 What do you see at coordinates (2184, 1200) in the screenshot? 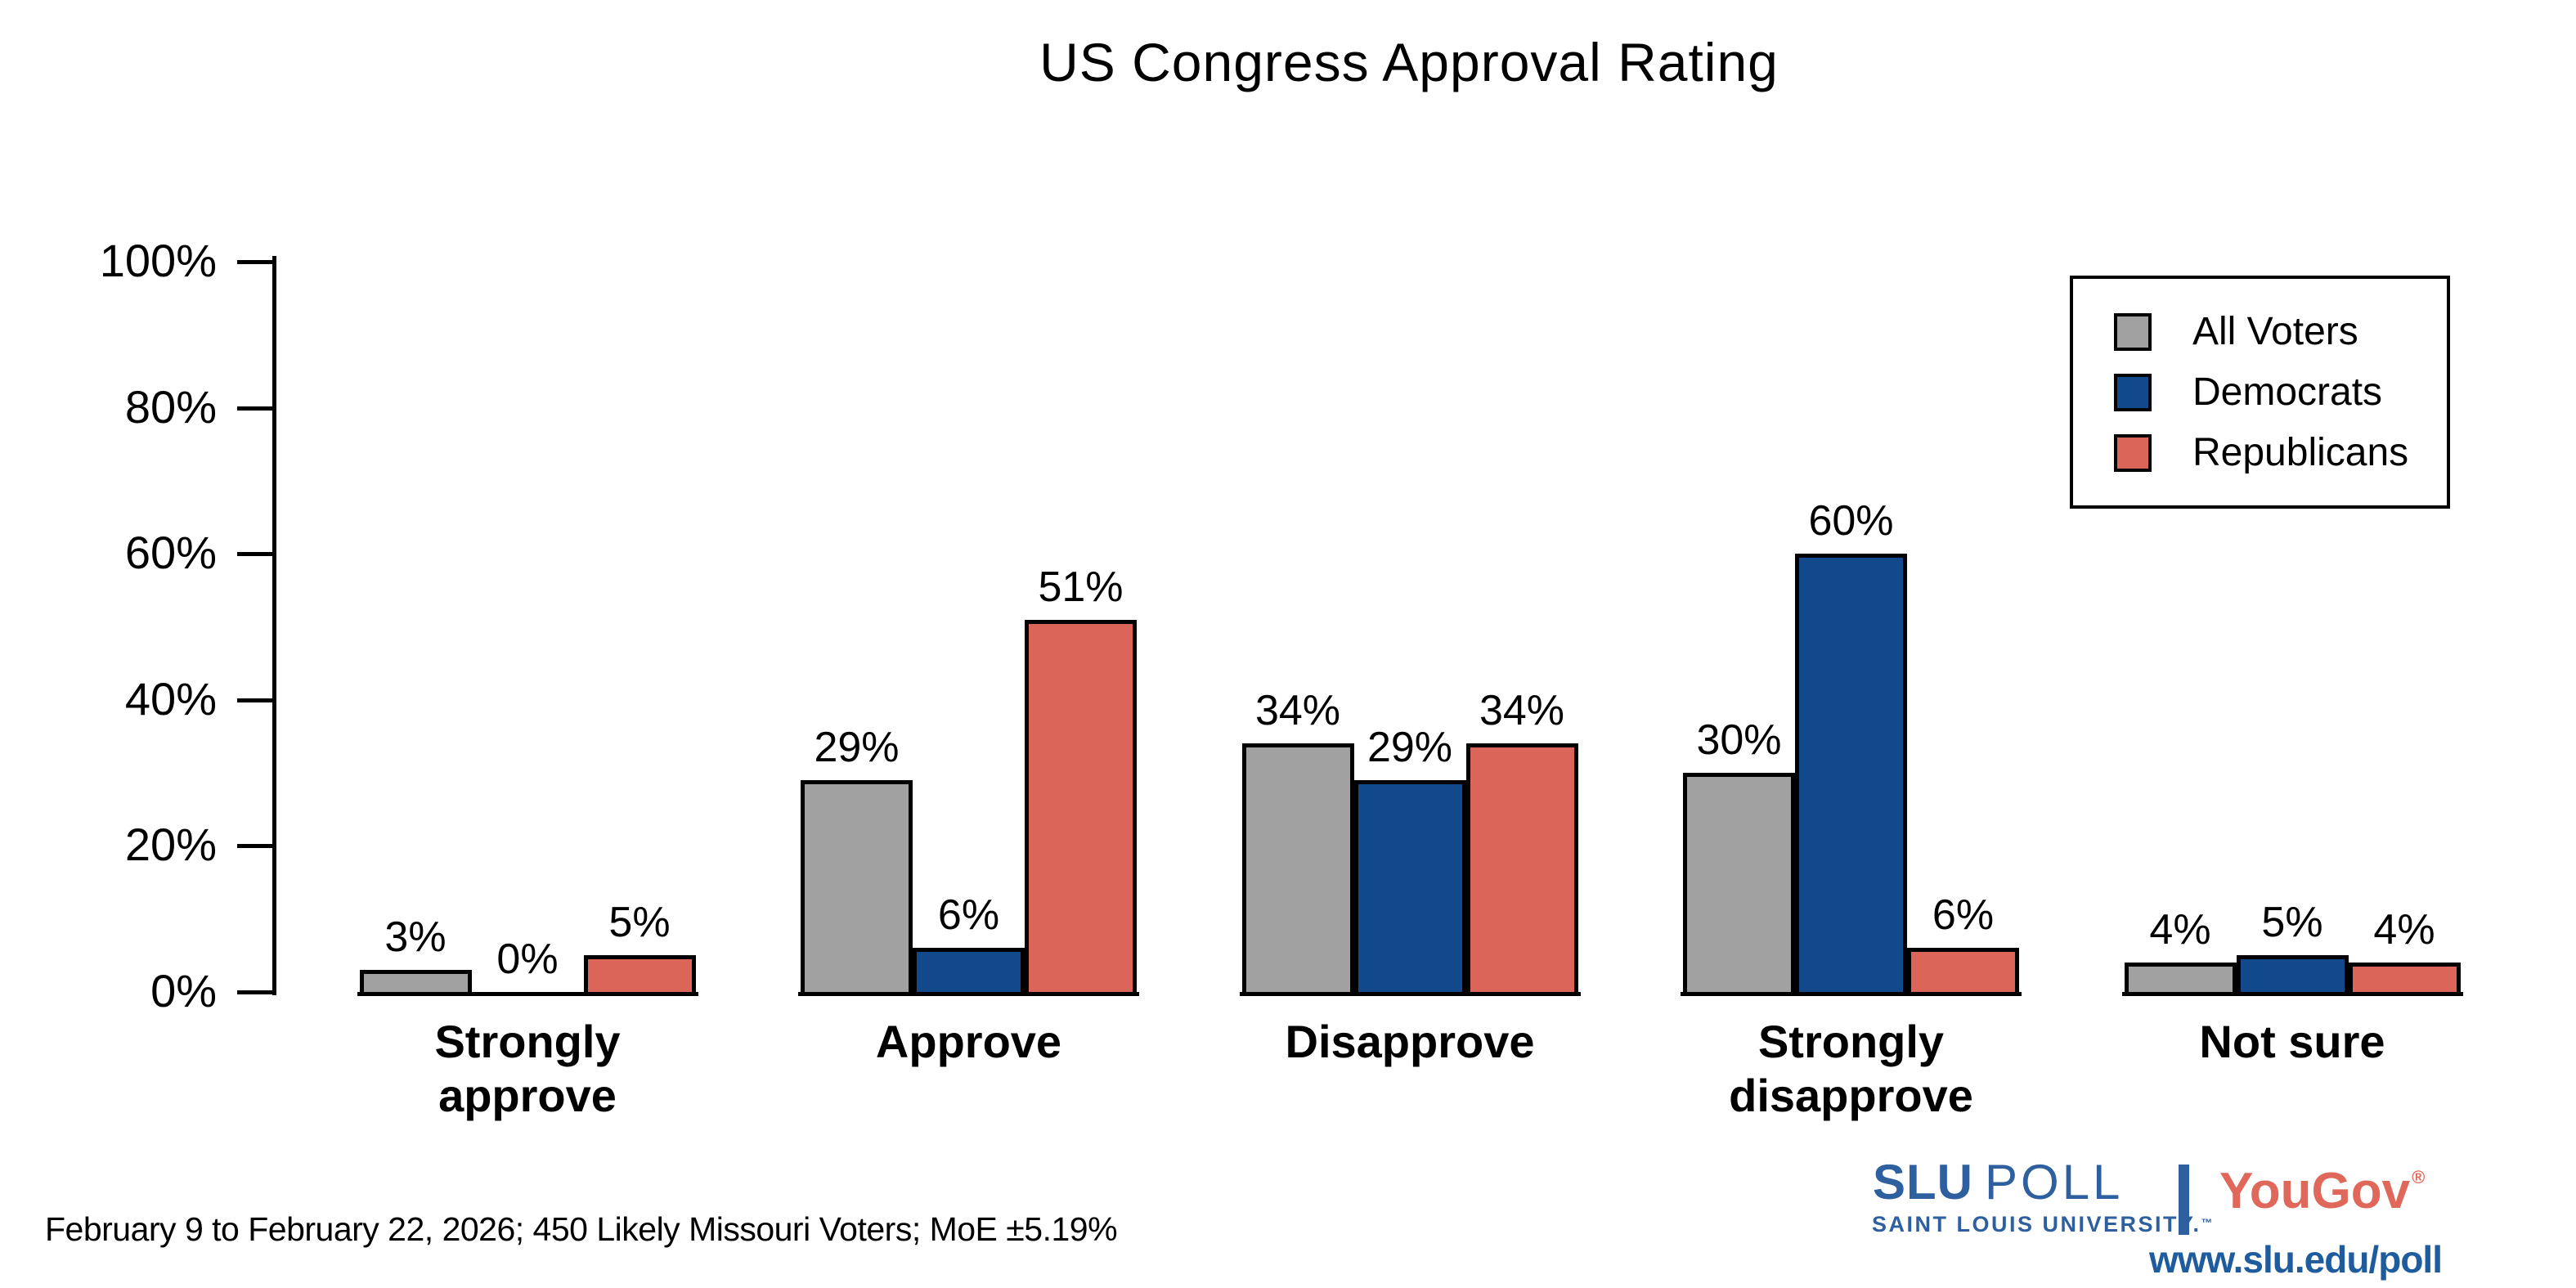
I see `logo-divider` at bounding box center [2184, 1200].